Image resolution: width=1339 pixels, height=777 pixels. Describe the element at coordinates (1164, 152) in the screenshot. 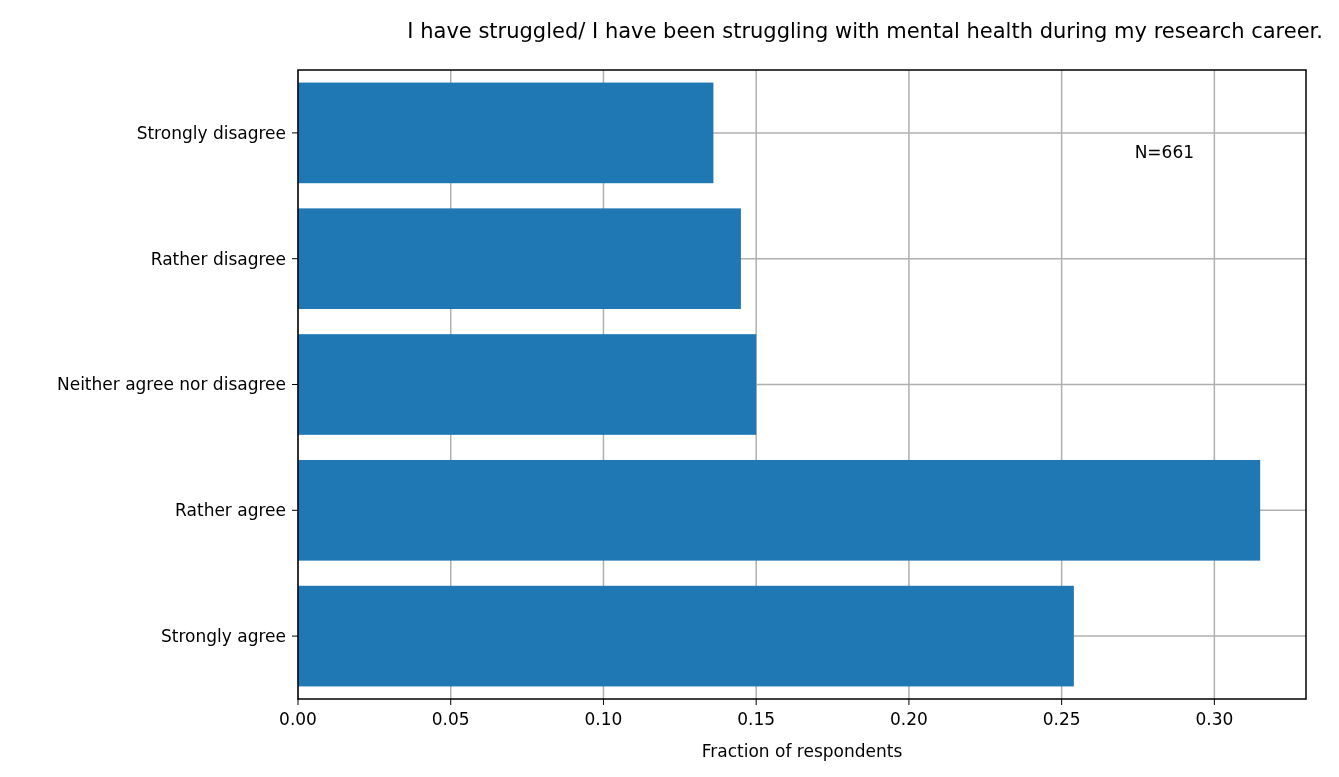

I see `annotation: N=661` at that location.